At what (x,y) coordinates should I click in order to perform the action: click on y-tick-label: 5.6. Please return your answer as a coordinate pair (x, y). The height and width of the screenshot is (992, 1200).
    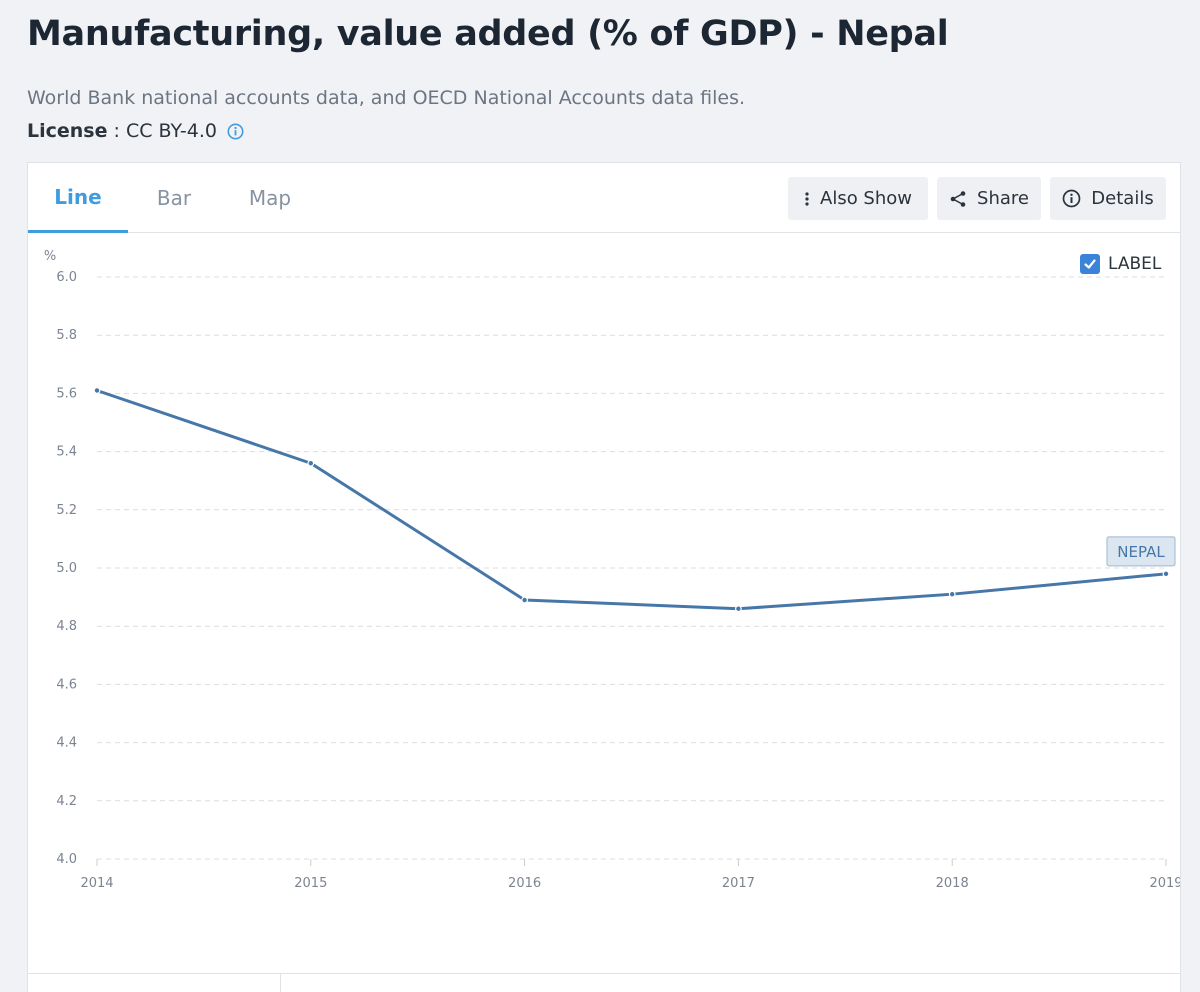
    Looking at the image, I should click on (66, 393).